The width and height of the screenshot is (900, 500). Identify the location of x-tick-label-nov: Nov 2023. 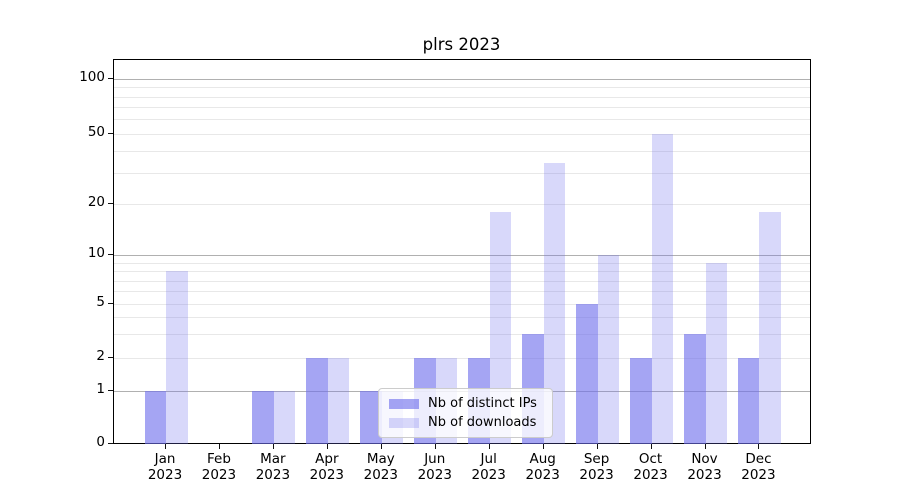
(705, 467).